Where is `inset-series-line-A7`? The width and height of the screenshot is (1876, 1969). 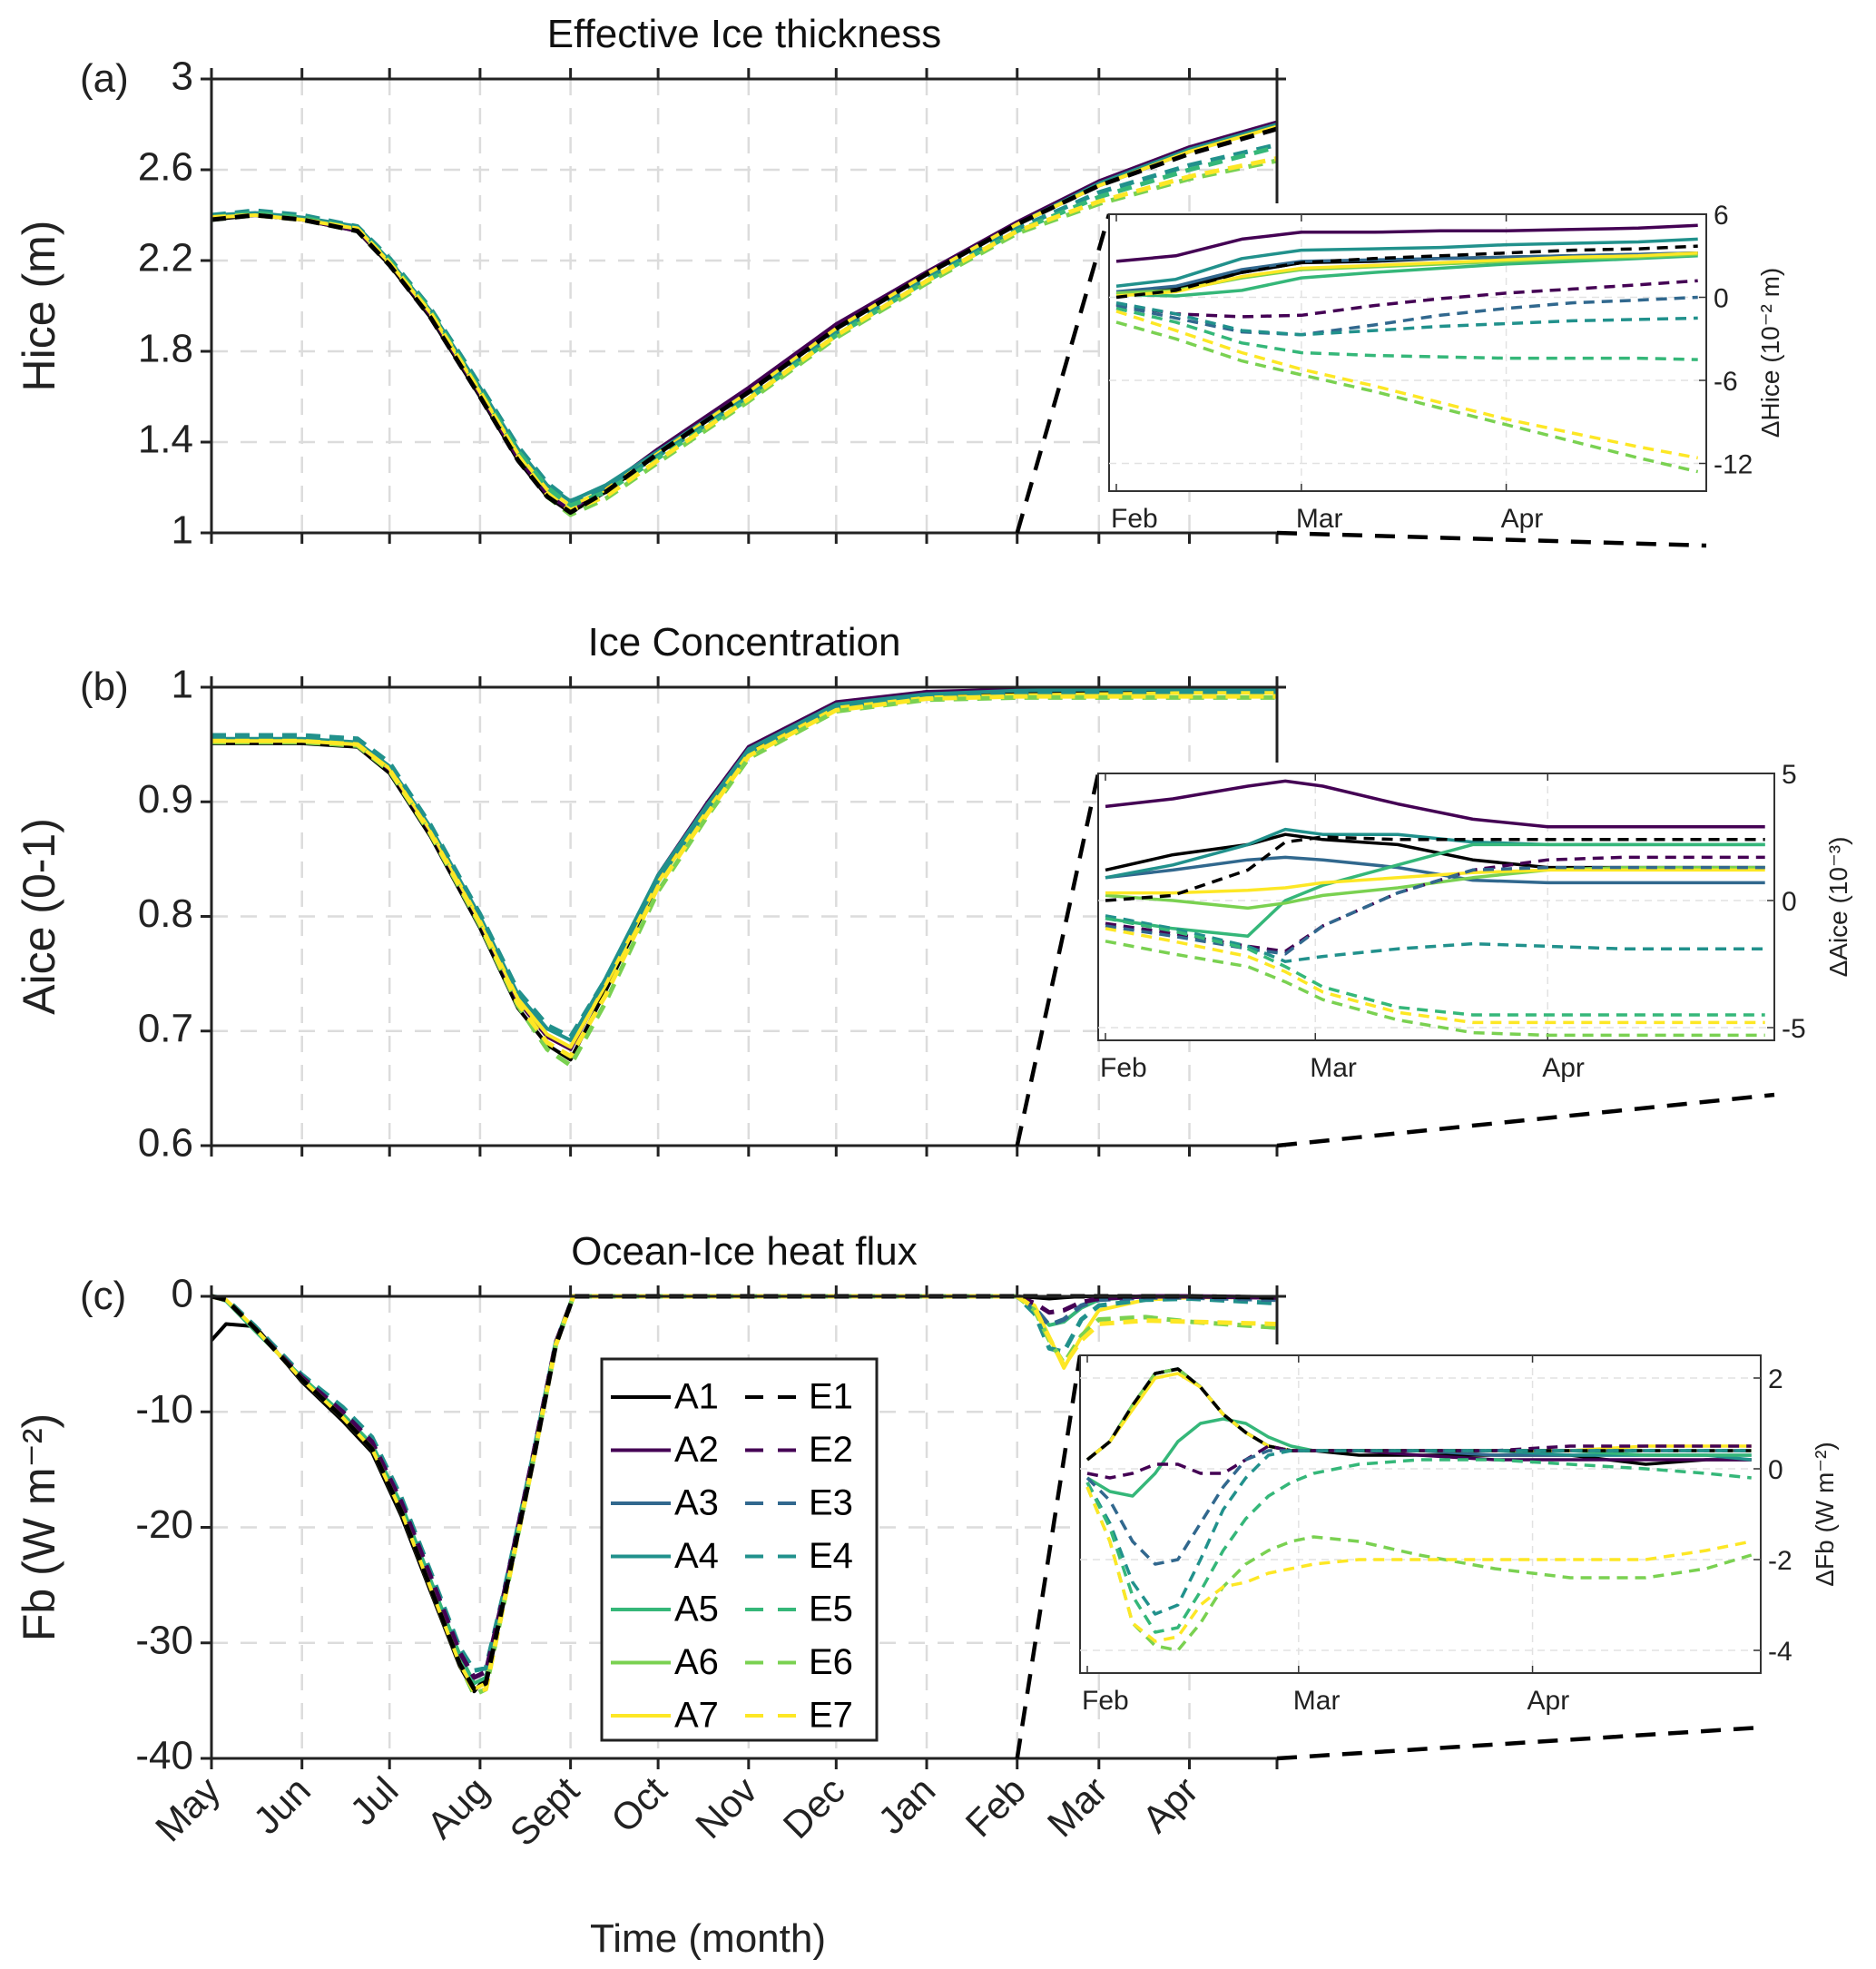
inset-series-line-A7 is located at coordinates (1407, 274).